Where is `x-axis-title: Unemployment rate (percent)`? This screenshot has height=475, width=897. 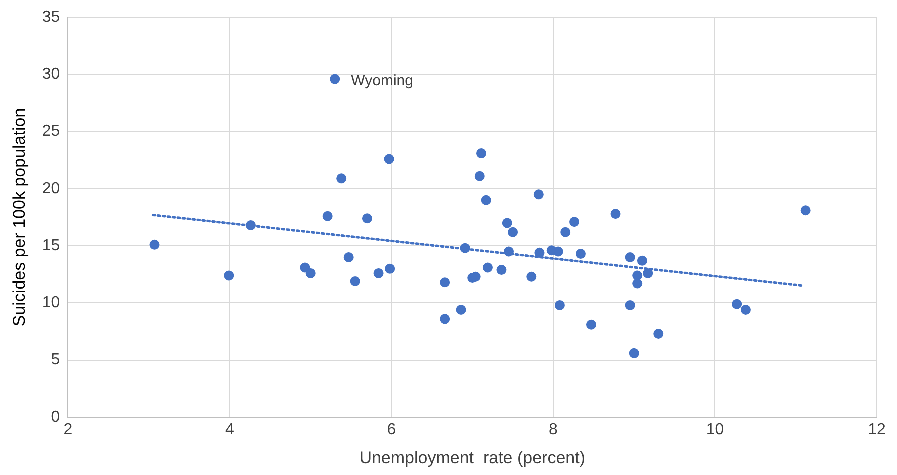
x-axis-title: Unemployment rate (percent) is located at coordinates (473, 458).